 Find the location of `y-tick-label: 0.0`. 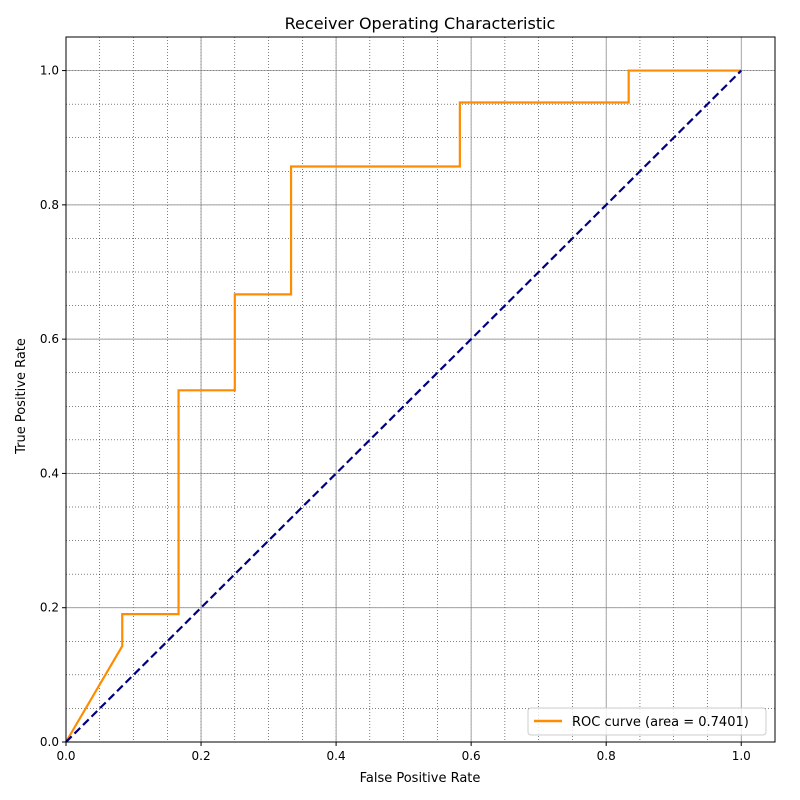

y-tick-label: 0.0 is located at coordinates (49, 742).